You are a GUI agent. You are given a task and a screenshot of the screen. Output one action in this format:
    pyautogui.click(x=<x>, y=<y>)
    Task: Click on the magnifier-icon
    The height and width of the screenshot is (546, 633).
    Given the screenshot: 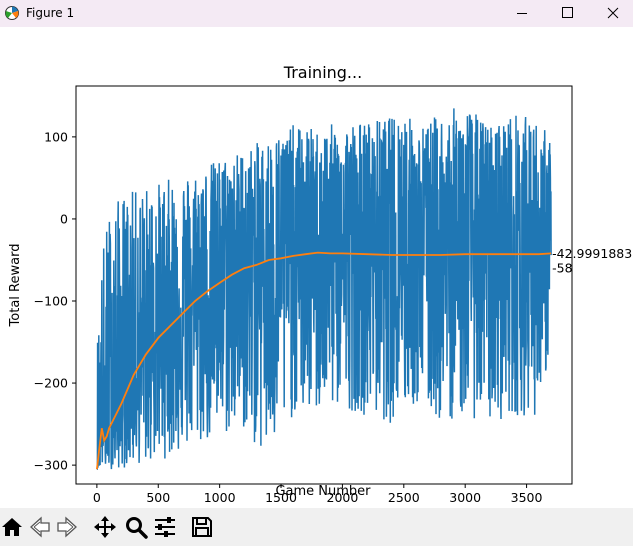 What is the action you would take?
    pyautogui.click(x=137, y=528)
    